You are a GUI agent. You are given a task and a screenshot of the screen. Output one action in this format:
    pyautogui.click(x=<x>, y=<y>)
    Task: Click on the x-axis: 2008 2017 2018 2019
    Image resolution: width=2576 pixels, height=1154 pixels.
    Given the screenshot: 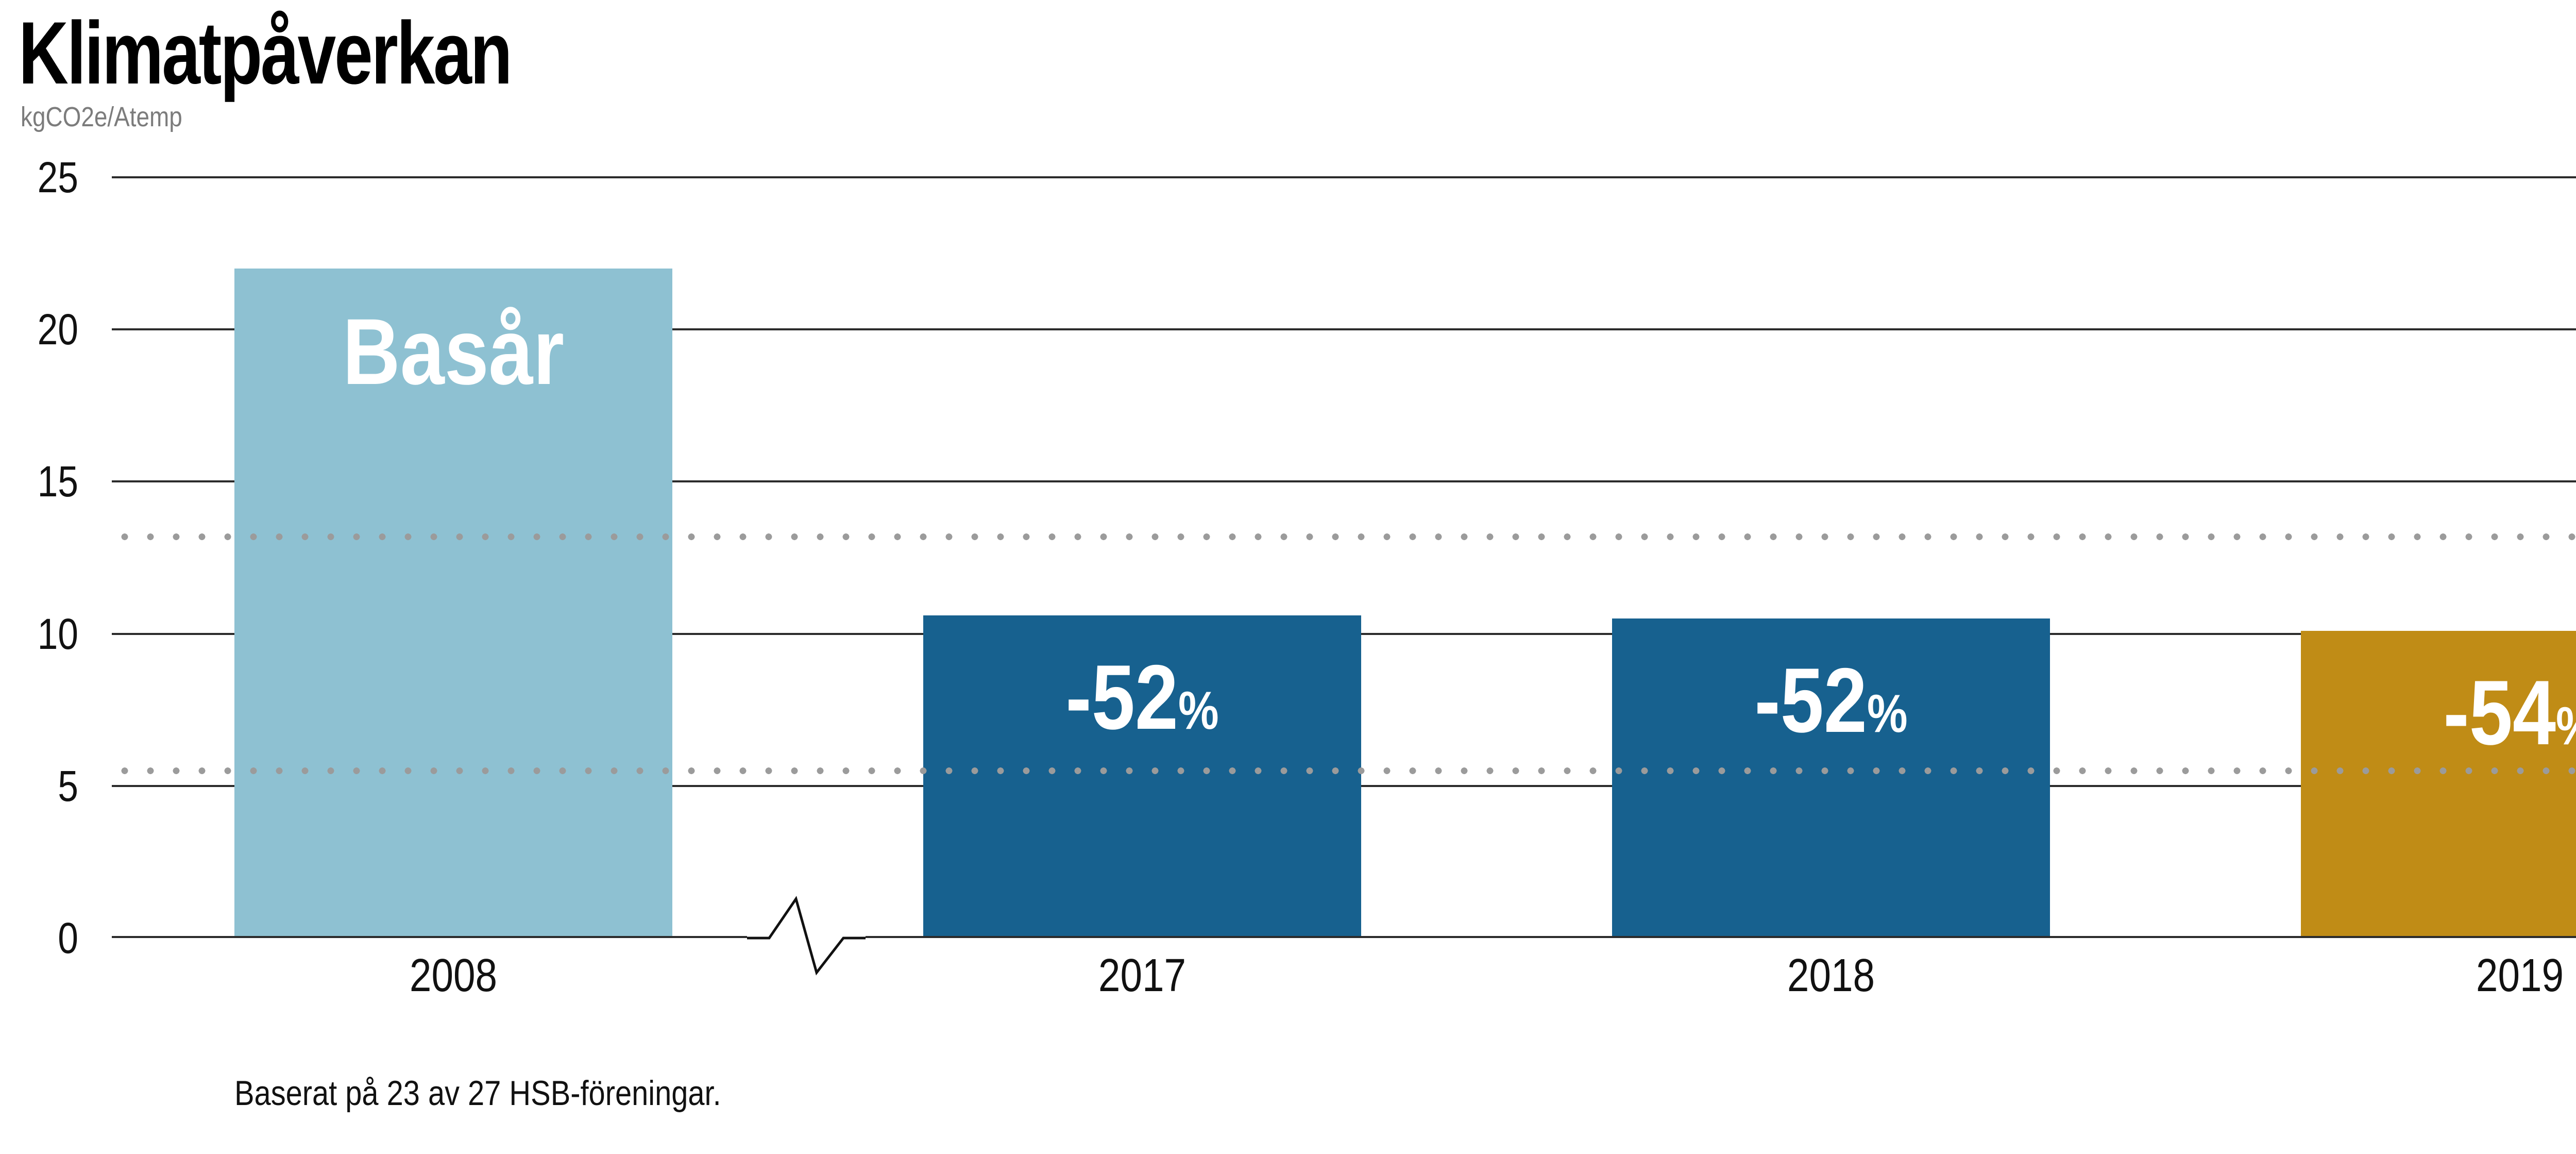 What is the action you would take?
    pyautogui.click(x=1288, y=983)
    